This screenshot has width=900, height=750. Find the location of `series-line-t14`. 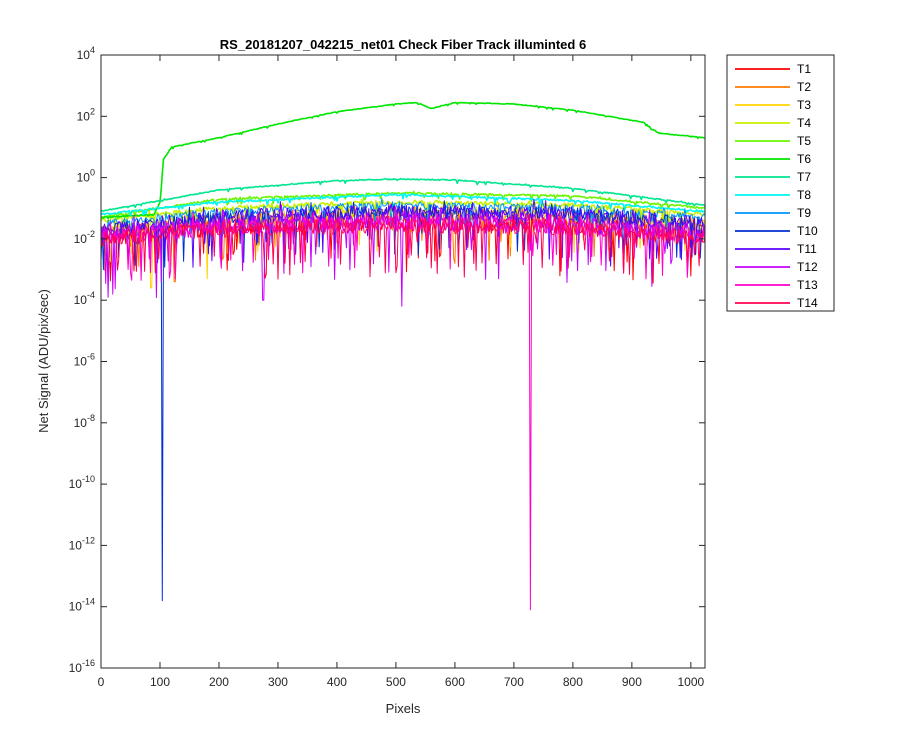

series-line-t14 is located at coordinates (403, 246).